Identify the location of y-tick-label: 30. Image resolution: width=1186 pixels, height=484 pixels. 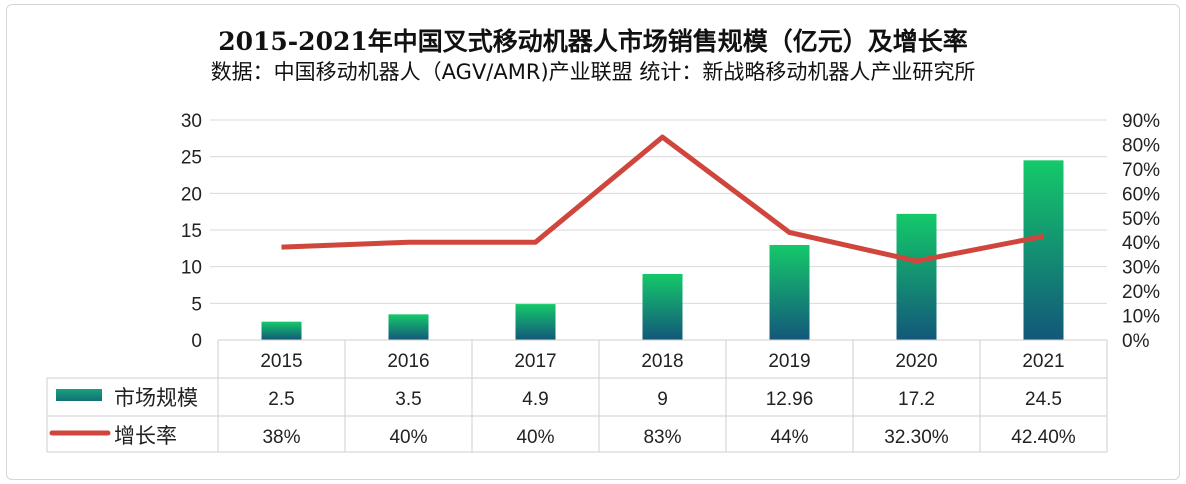
(191, 121).